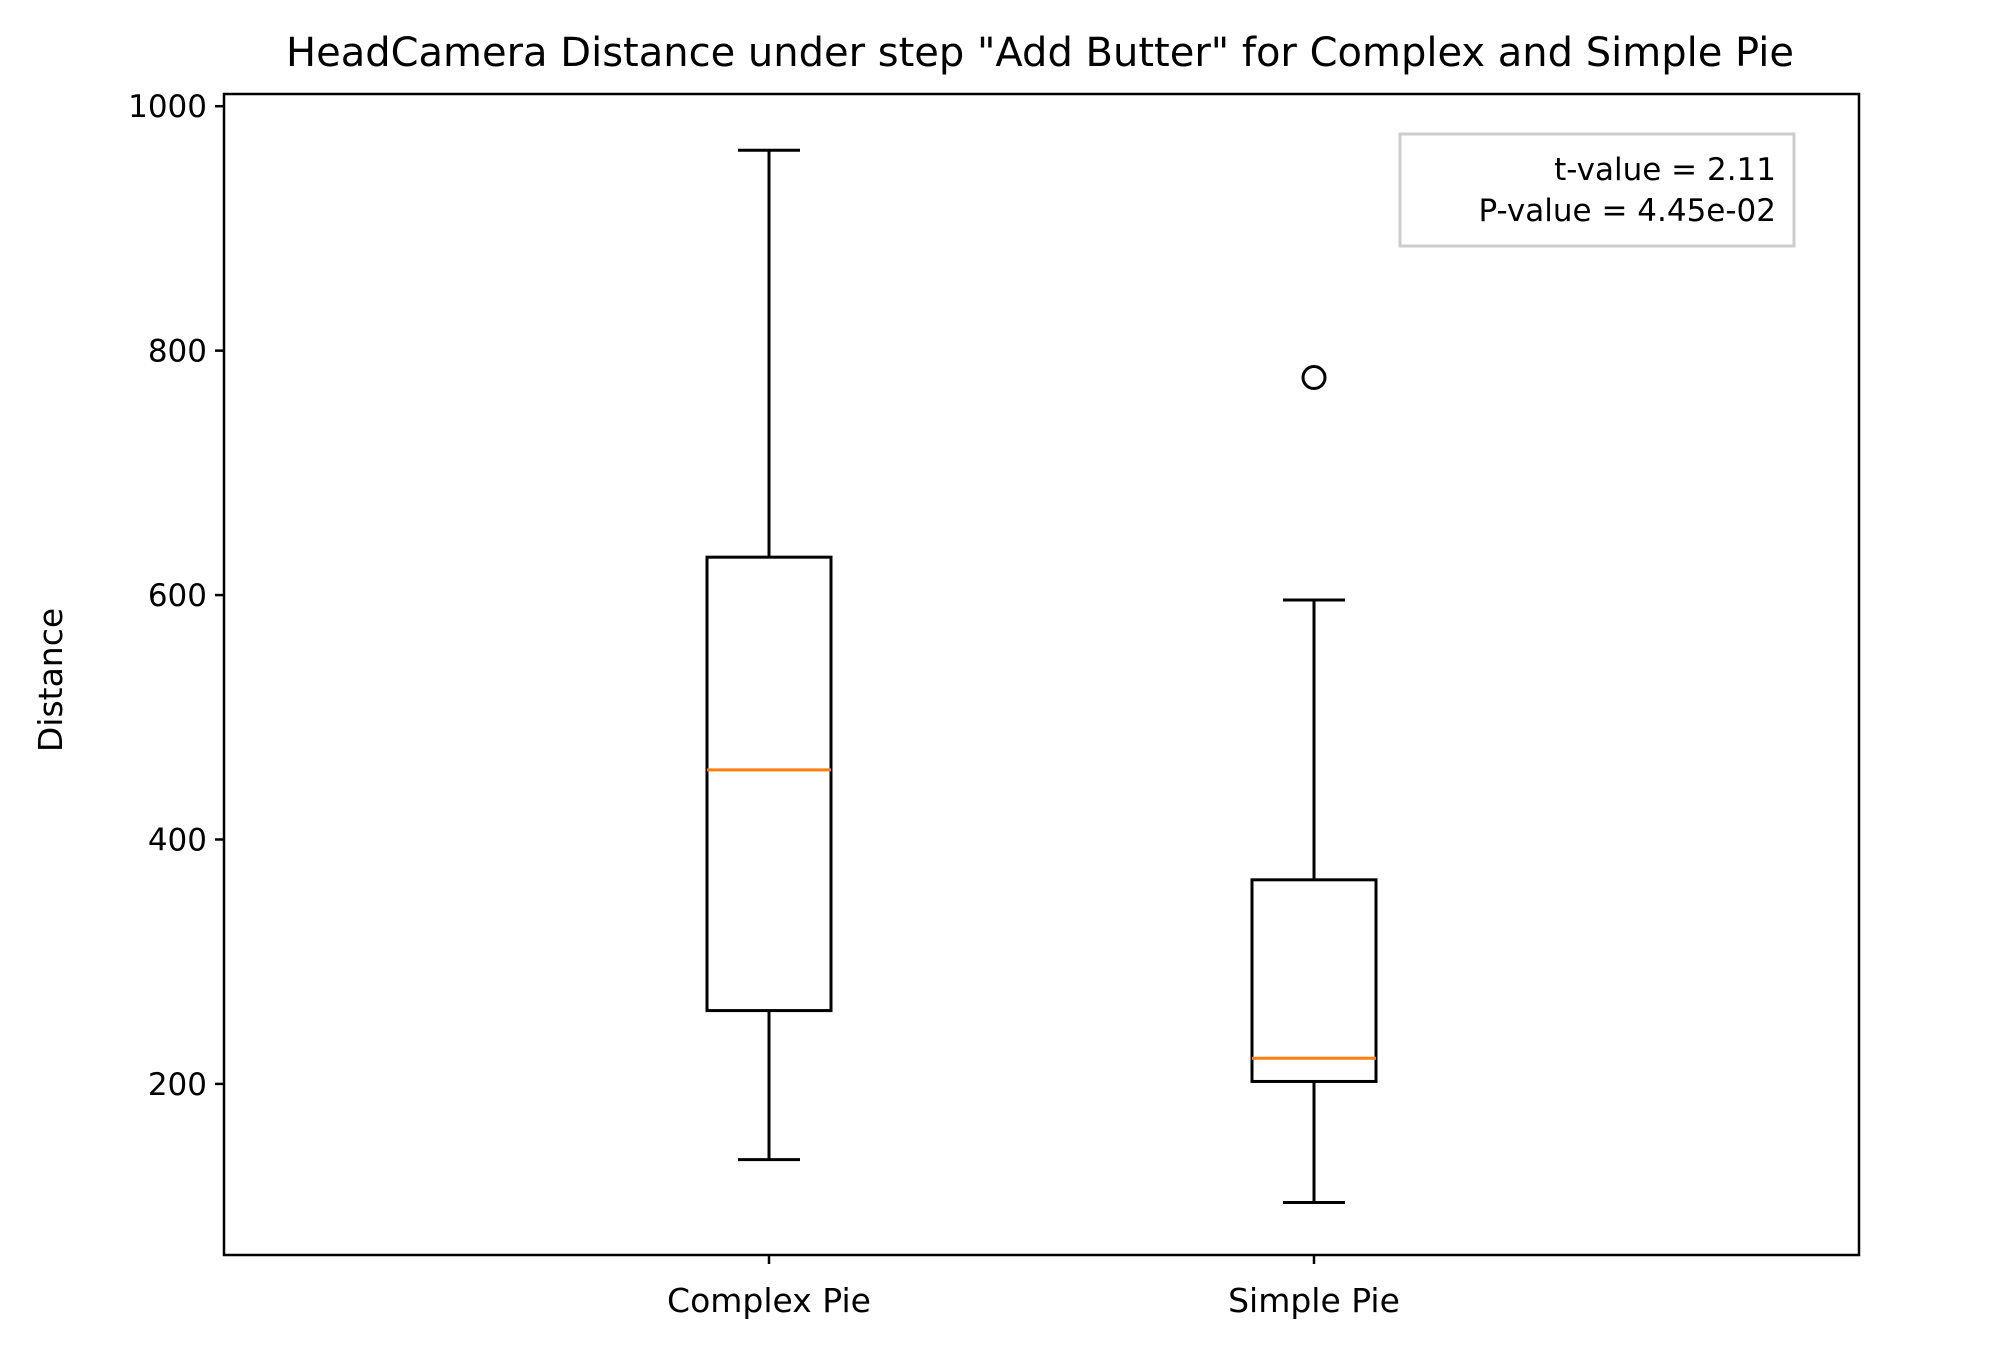  I want to click on x-axis: Complex Pie Simple Pie, so click(1033, 1287).